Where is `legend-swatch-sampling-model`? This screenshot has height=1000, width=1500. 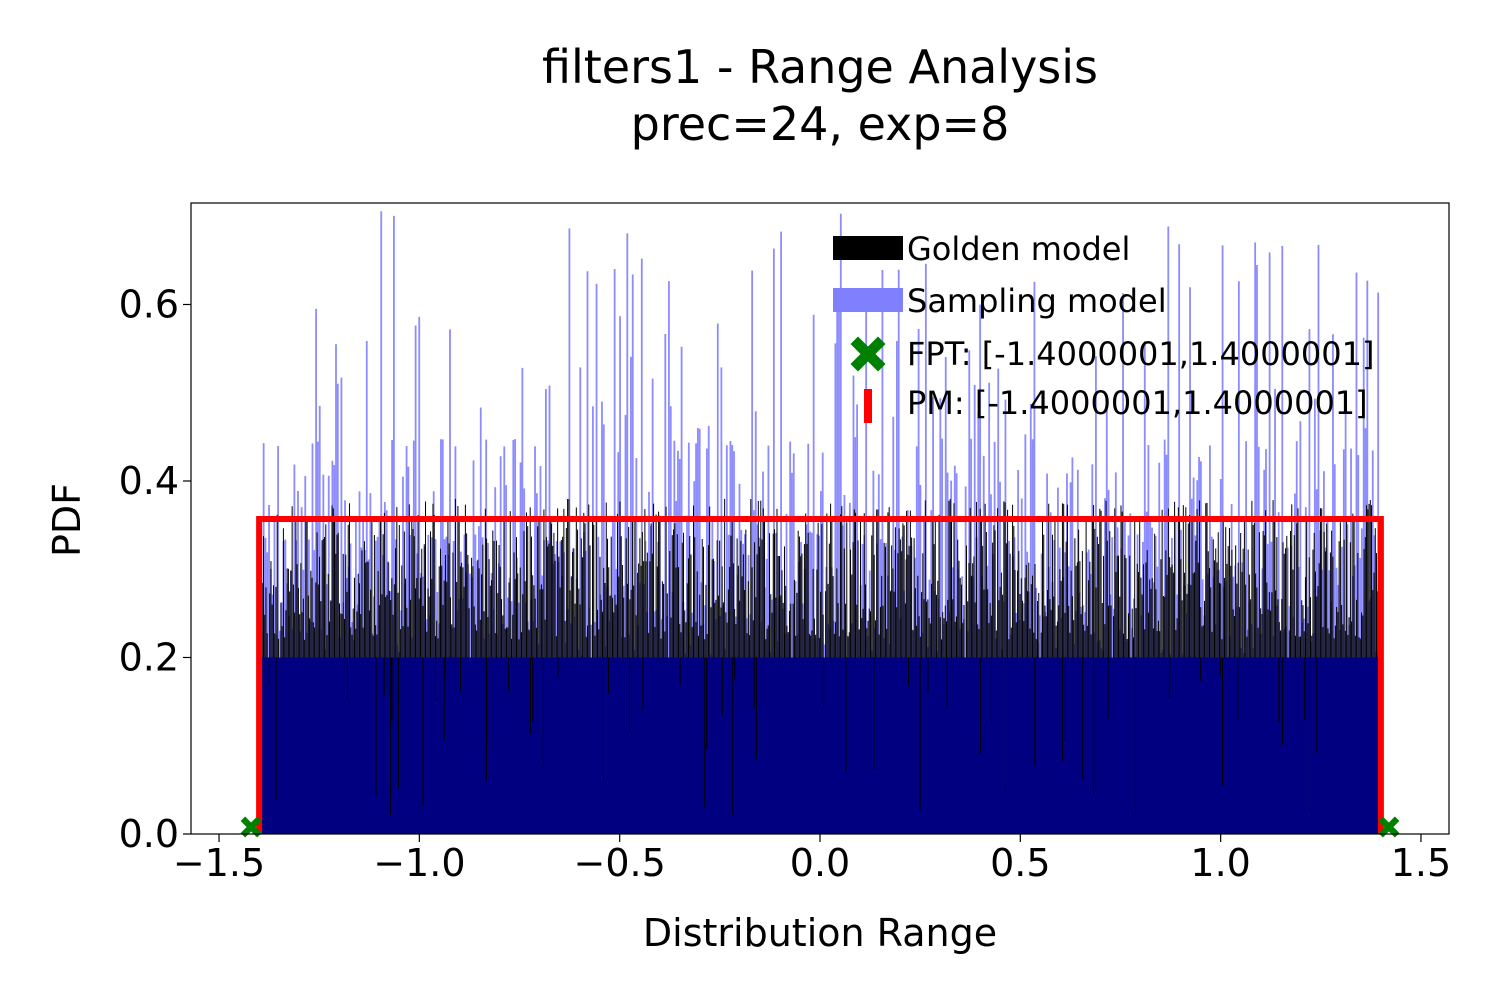 legend-swatch-sampling-model is located at coordinates (868, 300).